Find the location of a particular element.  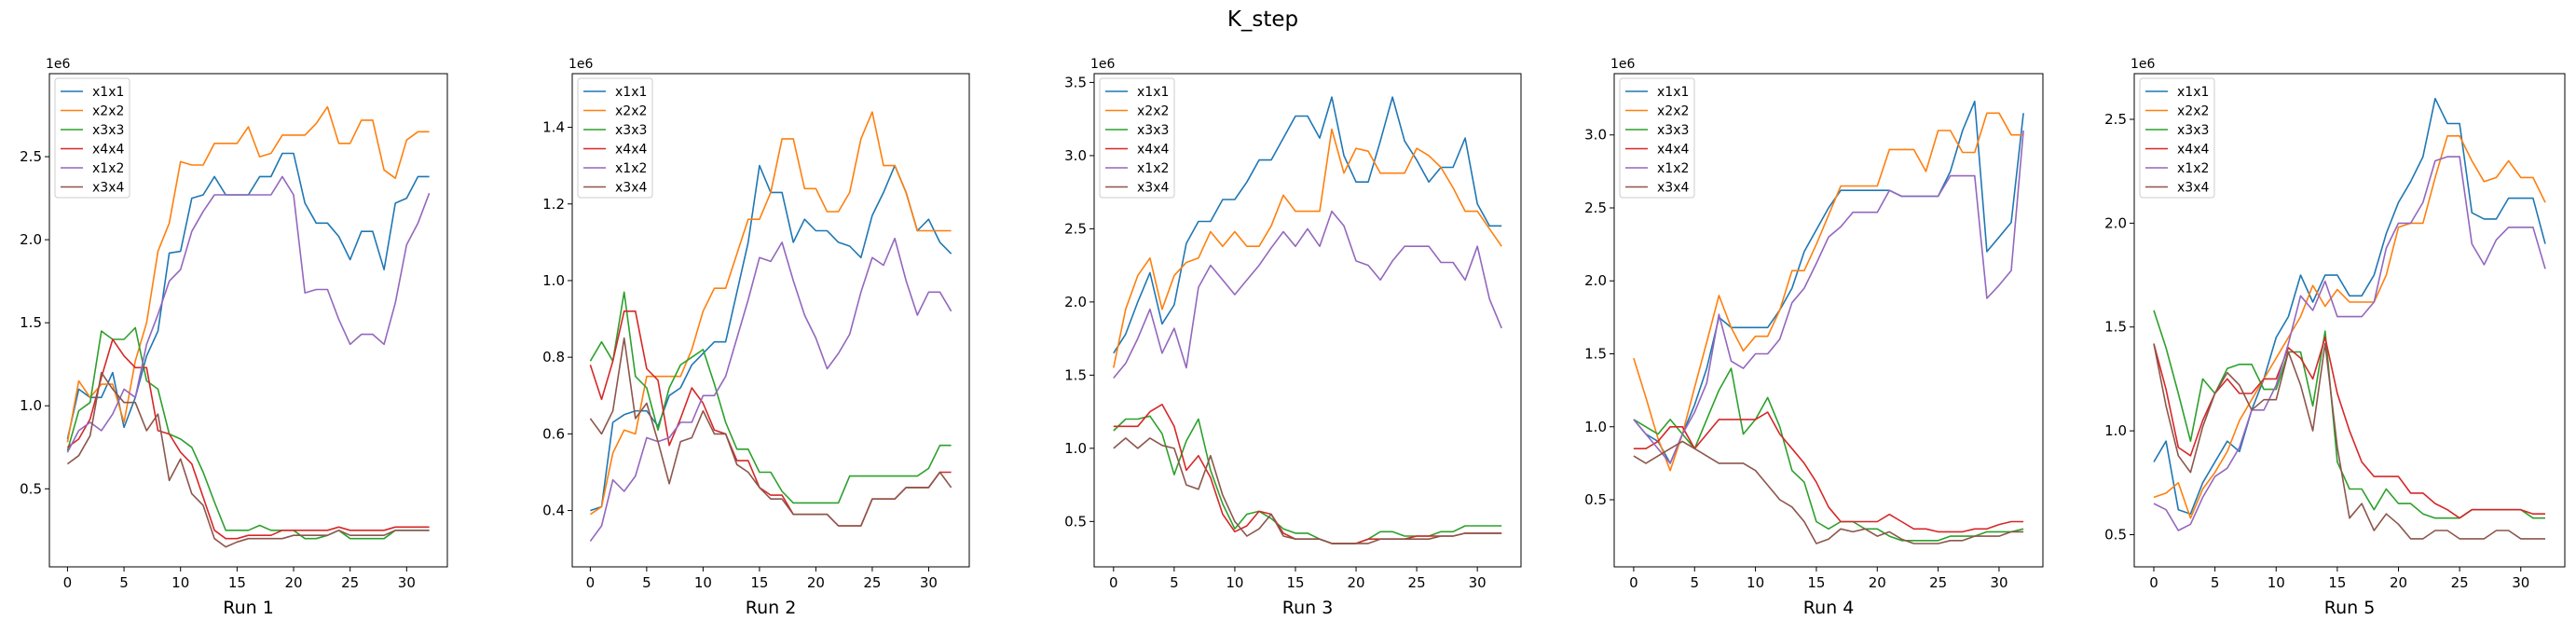

x-axis-label: Run 5 is located at coordinates (2350, 608).